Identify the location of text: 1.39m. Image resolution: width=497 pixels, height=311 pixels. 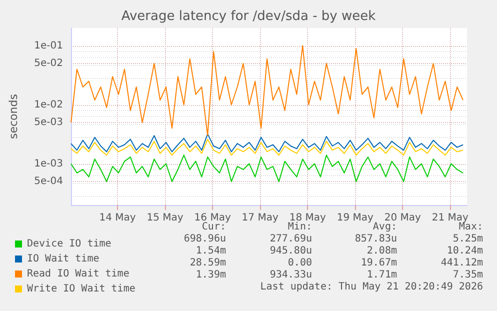
(211, 275).